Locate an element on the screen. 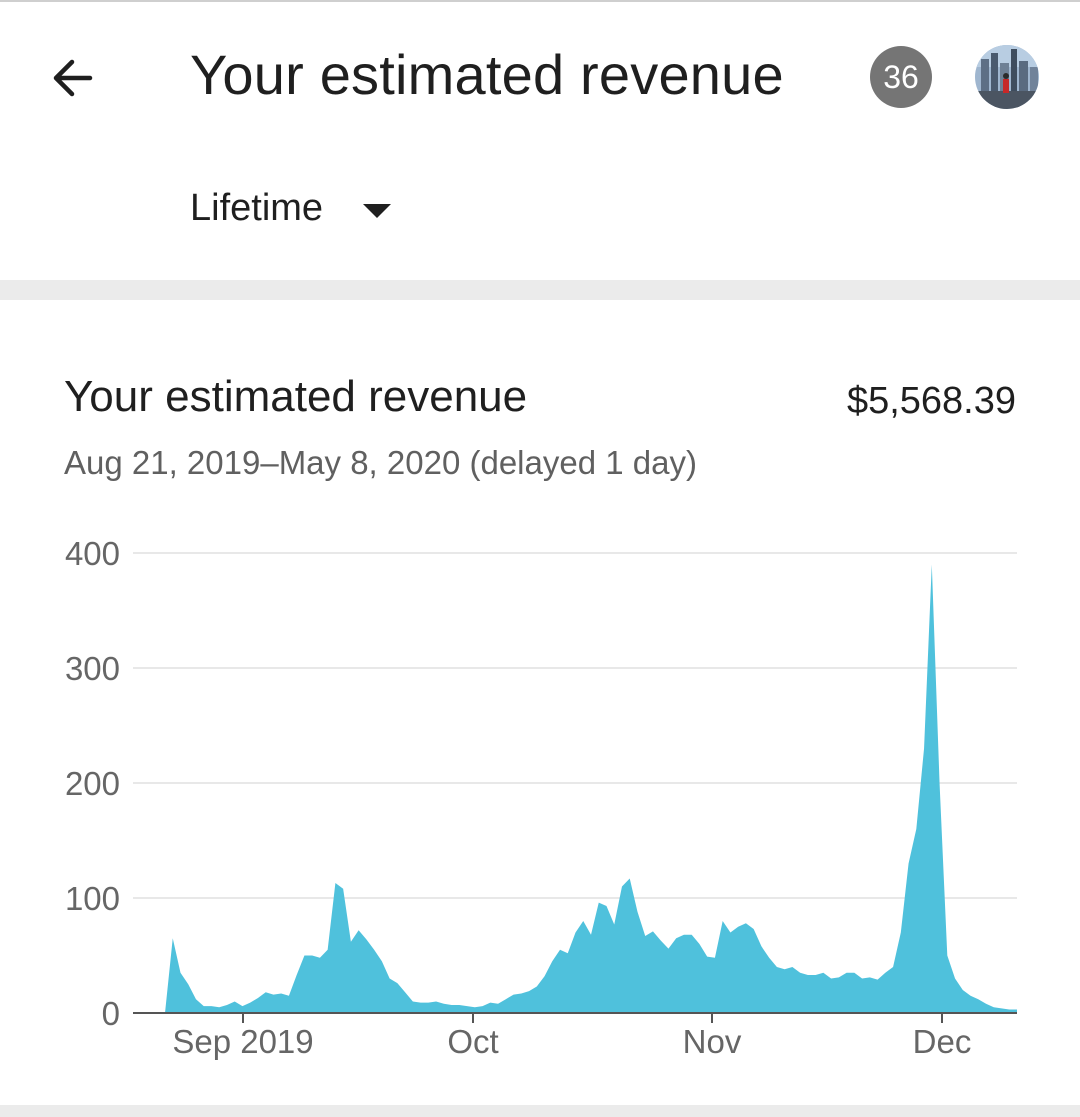 This screenshot has height=1117, width=1080. avatar-image is located at coordinates (1007, 77).